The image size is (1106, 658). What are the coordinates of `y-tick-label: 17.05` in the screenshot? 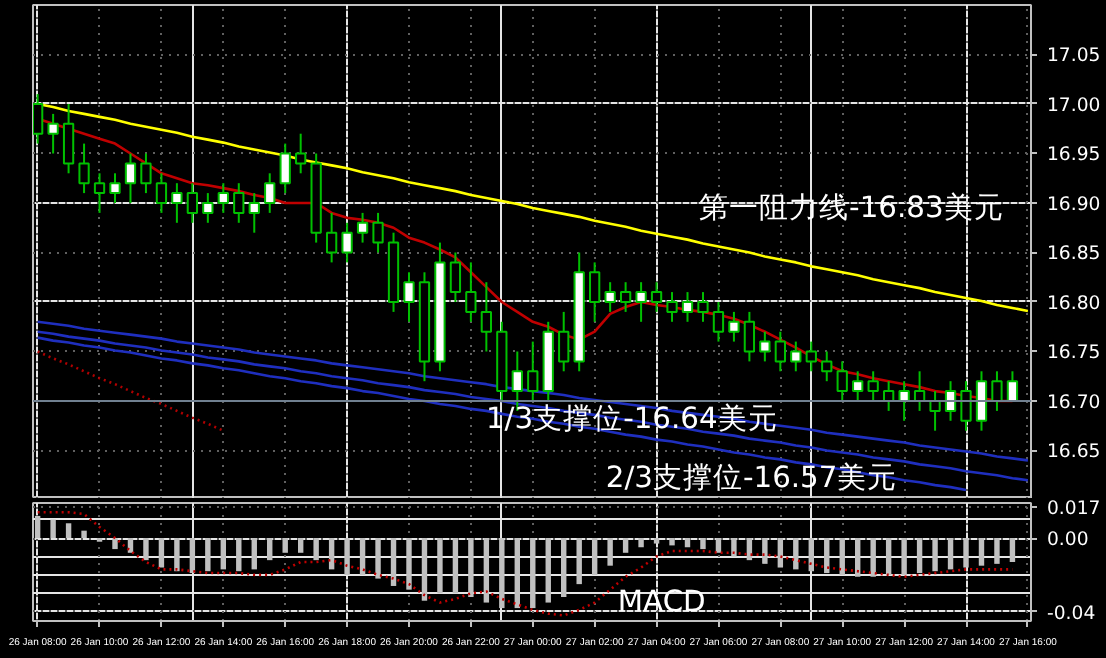 It's located at (1074, 56).